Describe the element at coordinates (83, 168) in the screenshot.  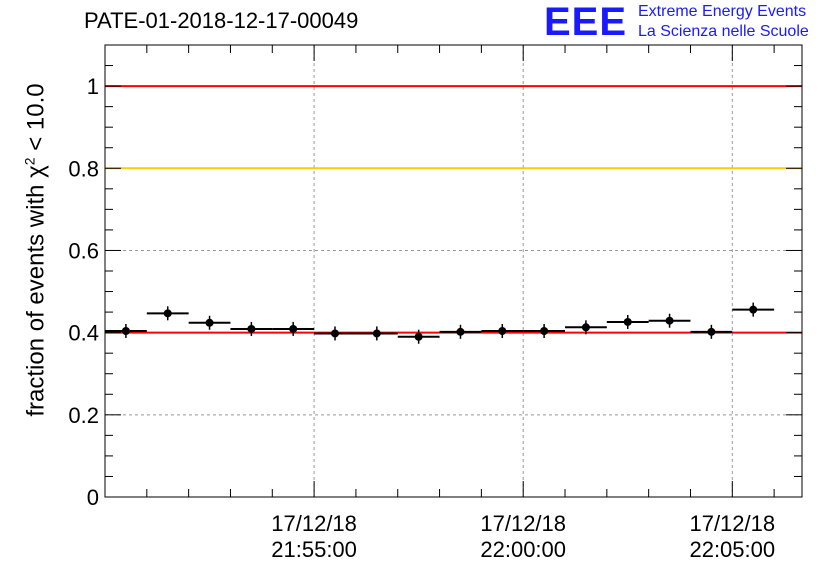
I see `y-tick-label: 0.8` at that location.